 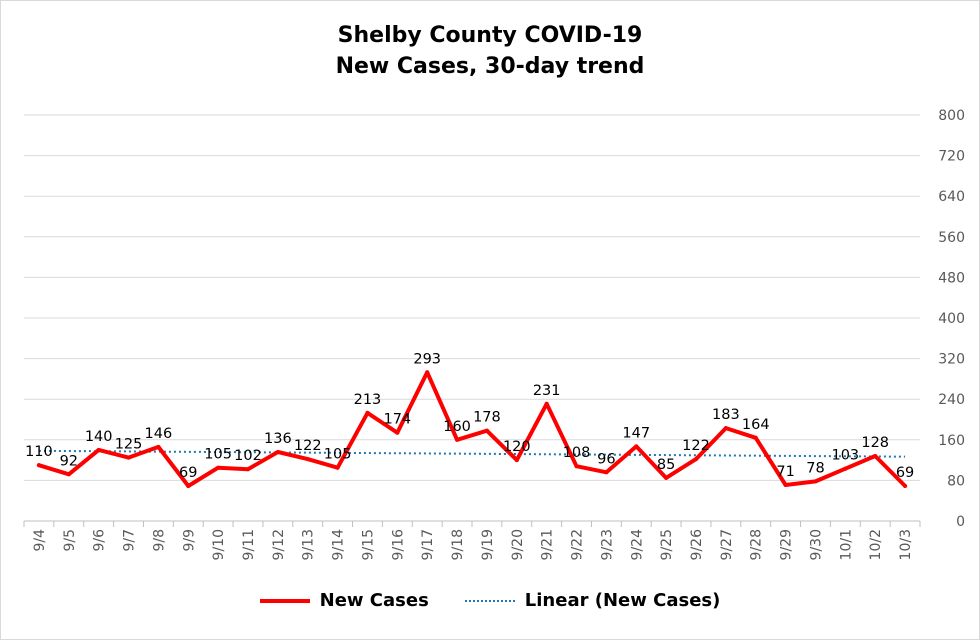 What do you see at coordinates (159, 540) in the screenshot?
I see `x-tick-label: 9/8` at bounding box center [159, 540].